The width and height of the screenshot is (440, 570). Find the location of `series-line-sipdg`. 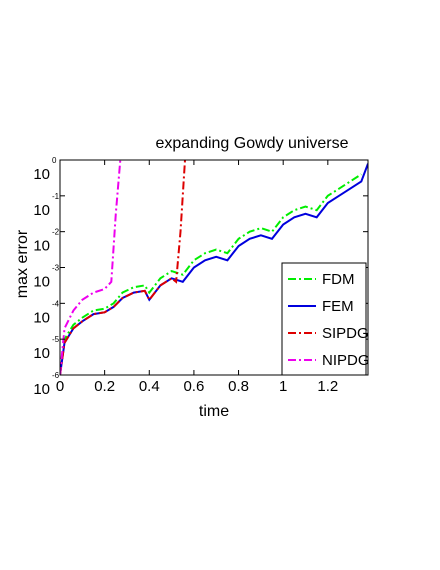

series-line-sipdg is located at coordinates (123, 267).